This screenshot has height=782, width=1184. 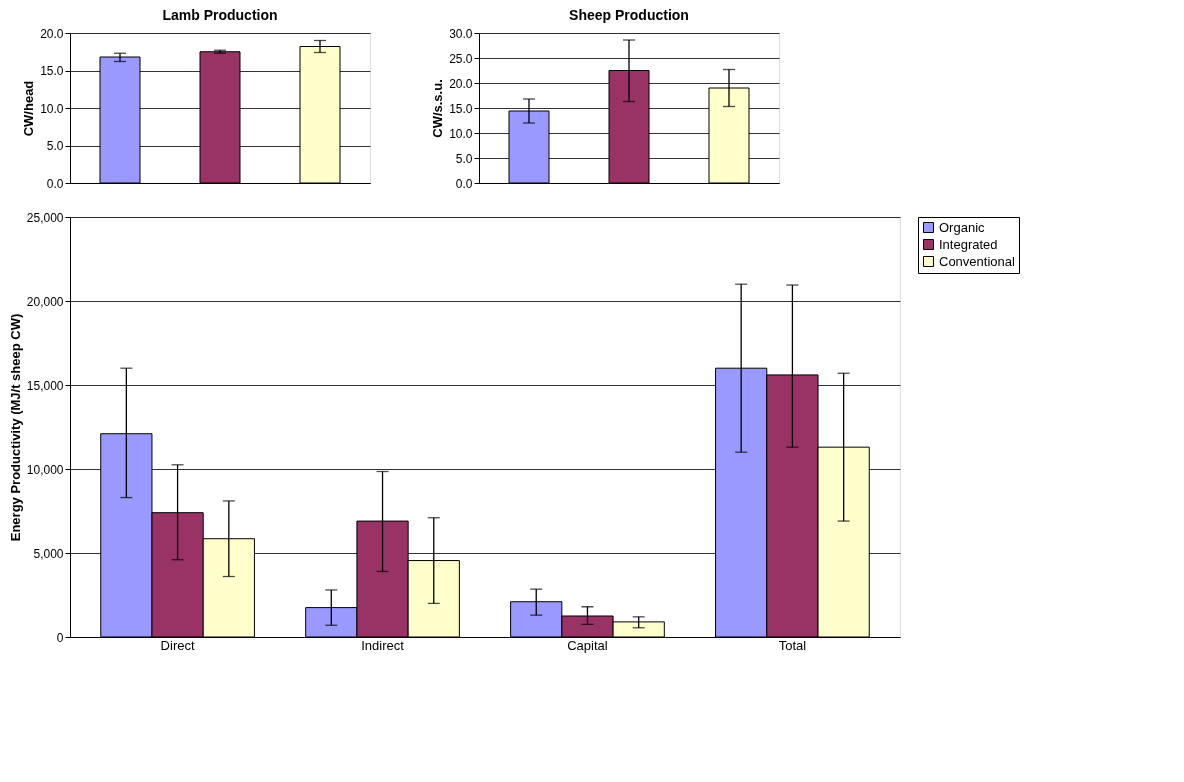 What do you see at coordinates (29, 108) in the screenshot?
I see `y-axis-title: CW/head` at bounding box center [29, 108].